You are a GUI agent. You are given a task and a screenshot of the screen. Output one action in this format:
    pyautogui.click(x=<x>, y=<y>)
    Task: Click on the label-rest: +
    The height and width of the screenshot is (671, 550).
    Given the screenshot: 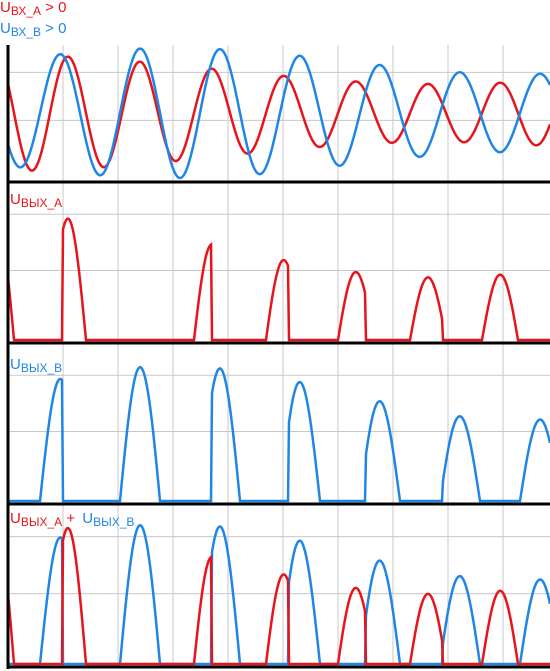 What is the action you would take?
    pyautogui.click(x=70, y=518)
    